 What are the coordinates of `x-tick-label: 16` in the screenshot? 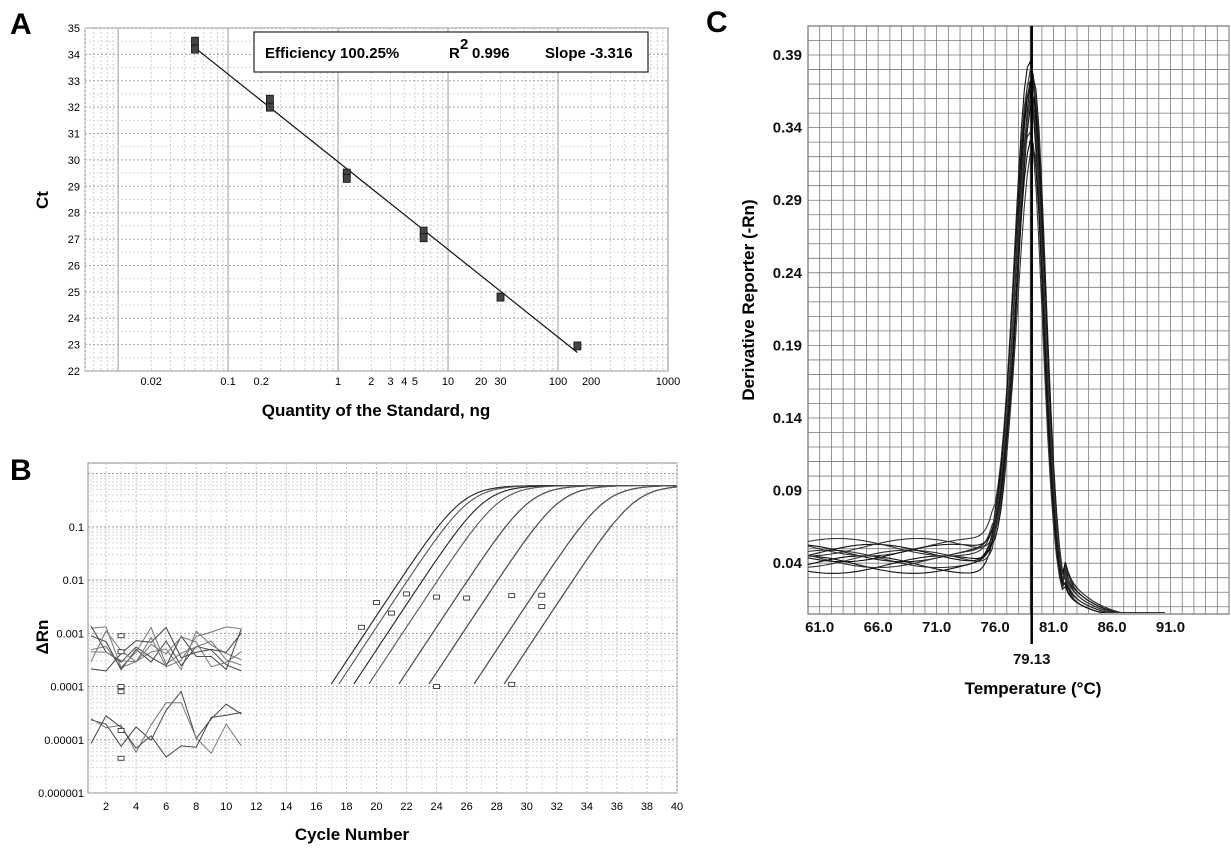 It's located at (316, 807).